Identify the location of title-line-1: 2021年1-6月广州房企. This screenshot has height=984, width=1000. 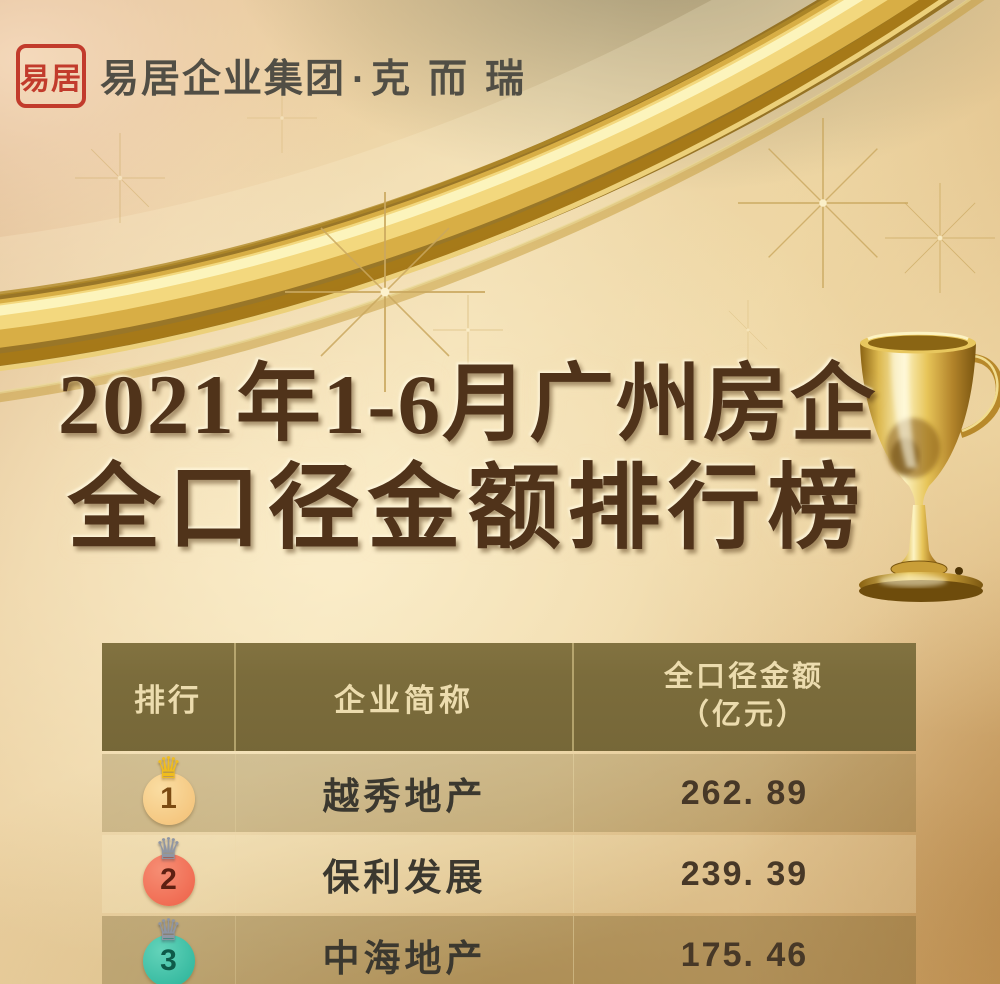
(467, 405).